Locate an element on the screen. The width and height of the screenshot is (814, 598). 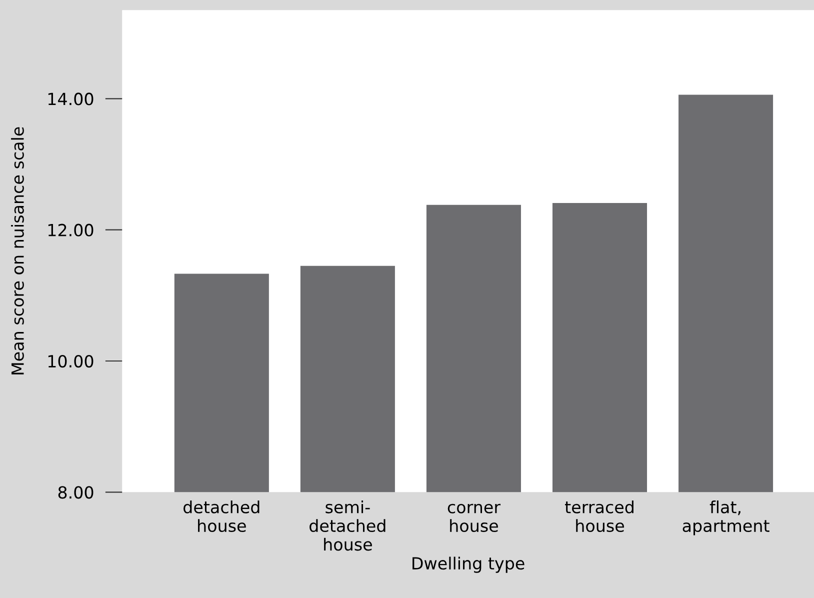
x-tick-label: corner house is located at coordinates (474, 518).